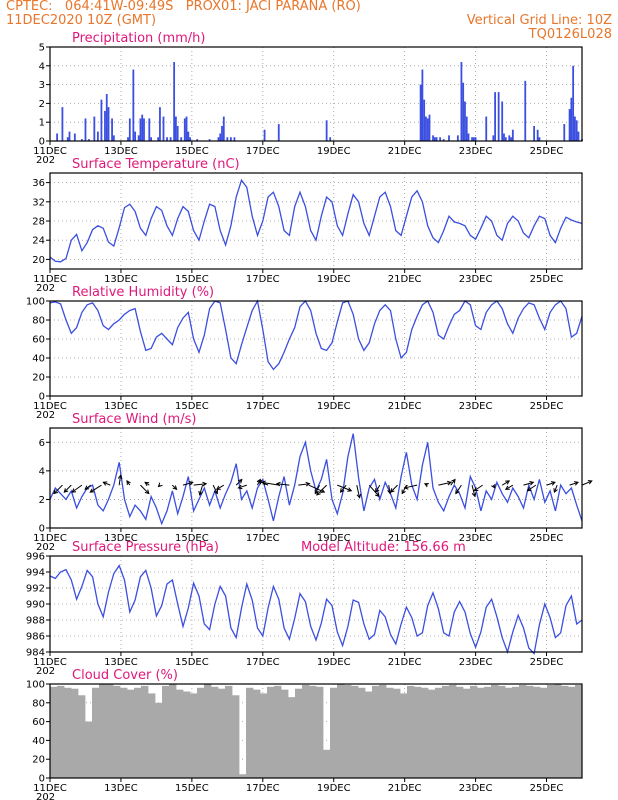 The image size is (618, 800). I want to click on precipitation-xtick-label: 19DEC, so click(334, 151).